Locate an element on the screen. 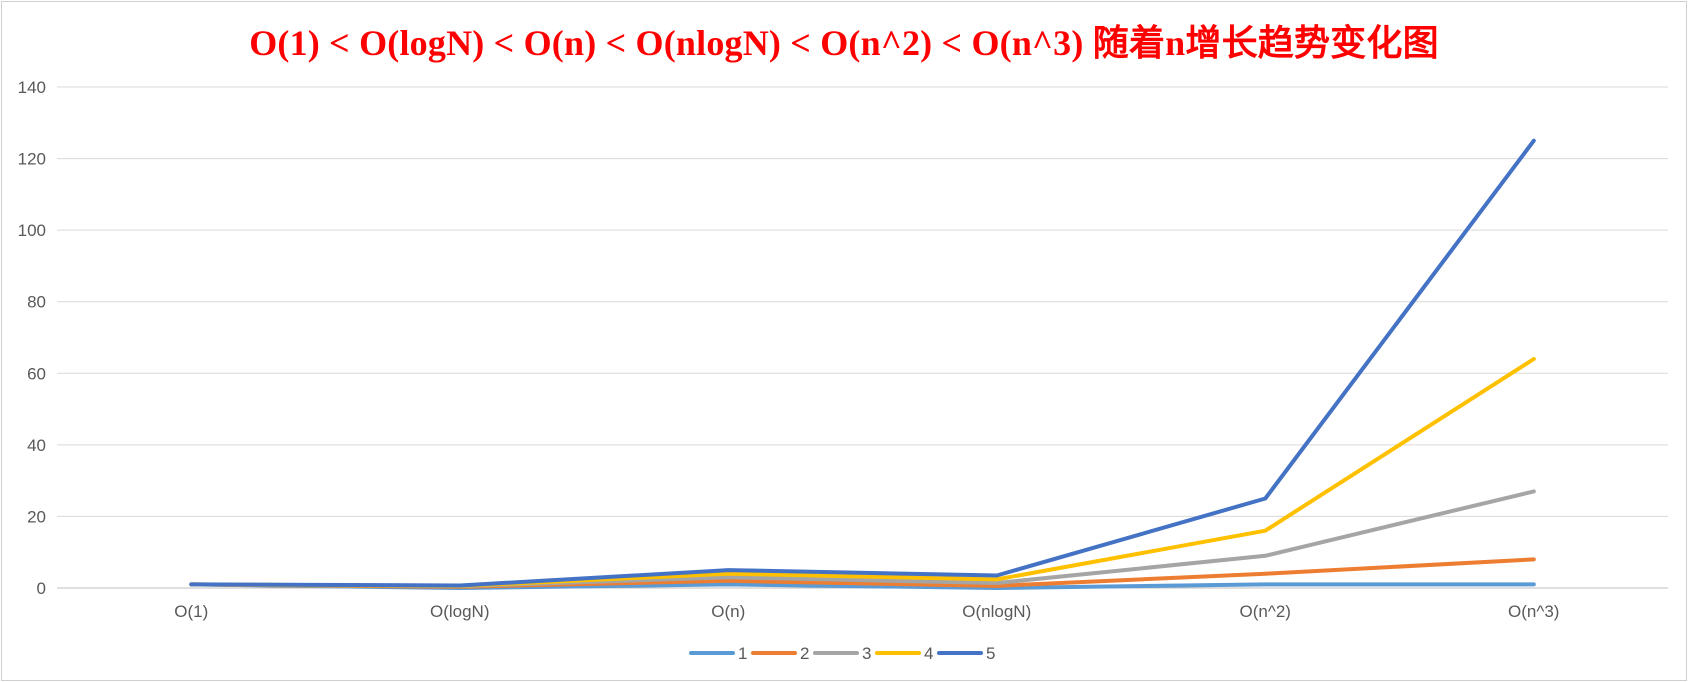 The image size is (1688, 682). legend-label: 2 is located at coordinates (804, 653).